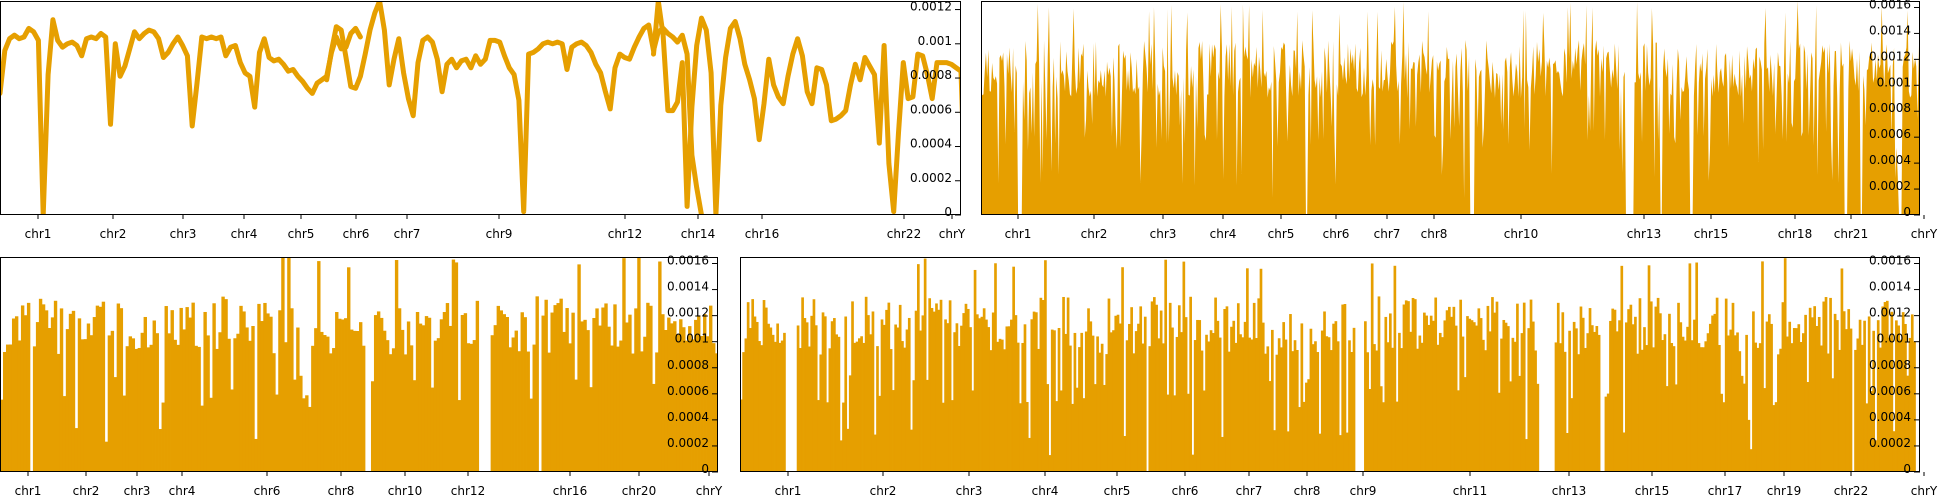  I want to click on y-tick-label: 0.0016, so click(688, 261).